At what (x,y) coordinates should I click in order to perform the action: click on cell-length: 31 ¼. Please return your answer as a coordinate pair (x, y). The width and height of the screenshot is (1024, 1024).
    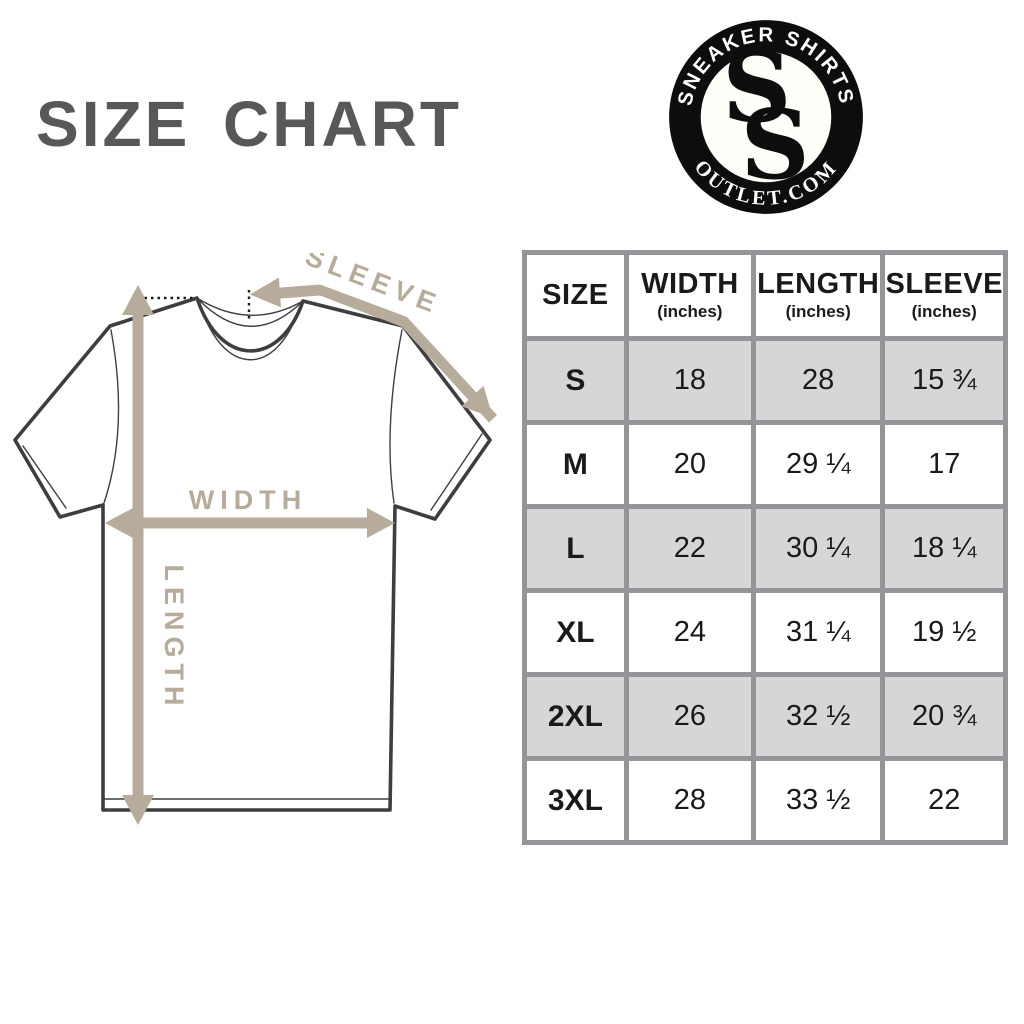
    Looking at the image, I should click on (818, 632).